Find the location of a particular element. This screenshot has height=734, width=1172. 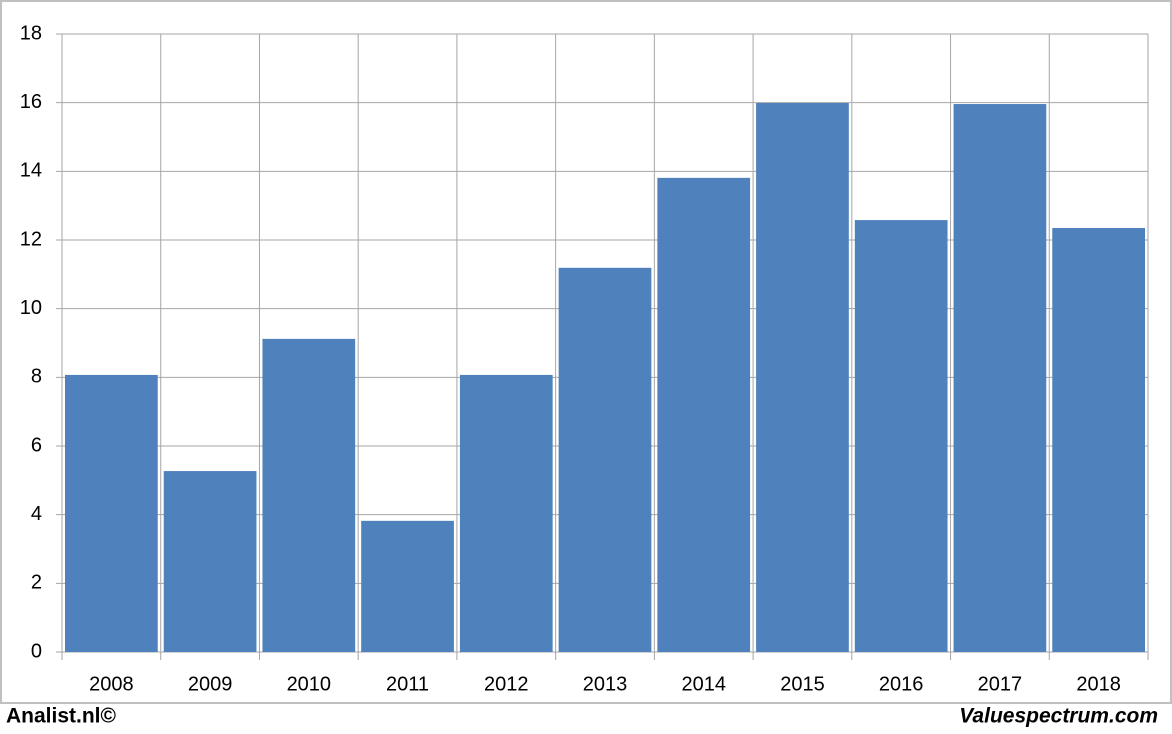

x-tick-label: 2017 is located at coordinates (1000, 684).